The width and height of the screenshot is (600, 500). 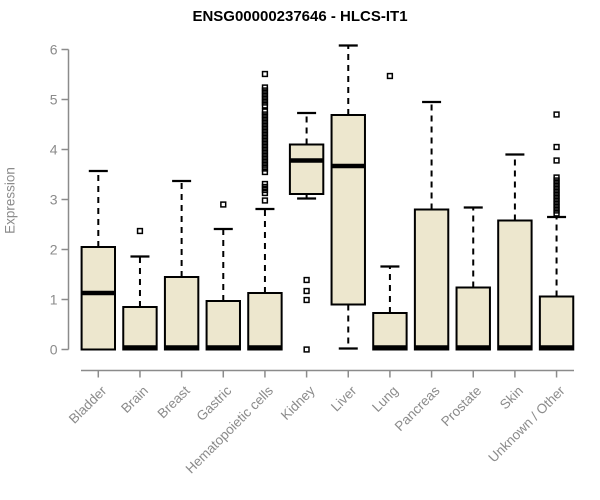 I want to click on y-tick-label: 5, so click(x=54, y=100).